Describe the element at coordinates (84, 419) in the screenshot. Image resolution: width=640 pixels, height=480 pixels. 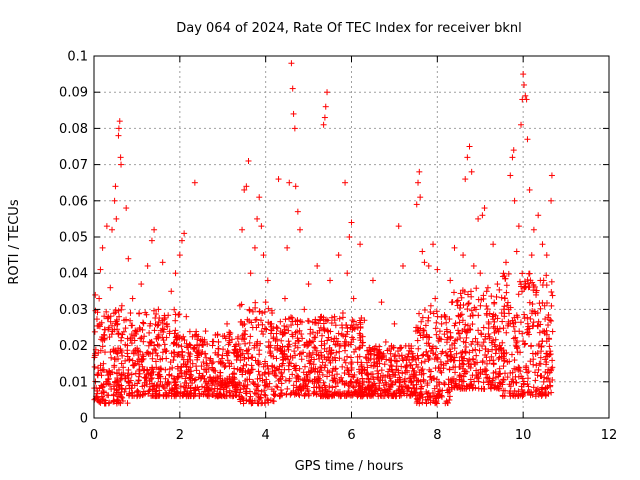
I see `y-tick-label: 0` at that location.